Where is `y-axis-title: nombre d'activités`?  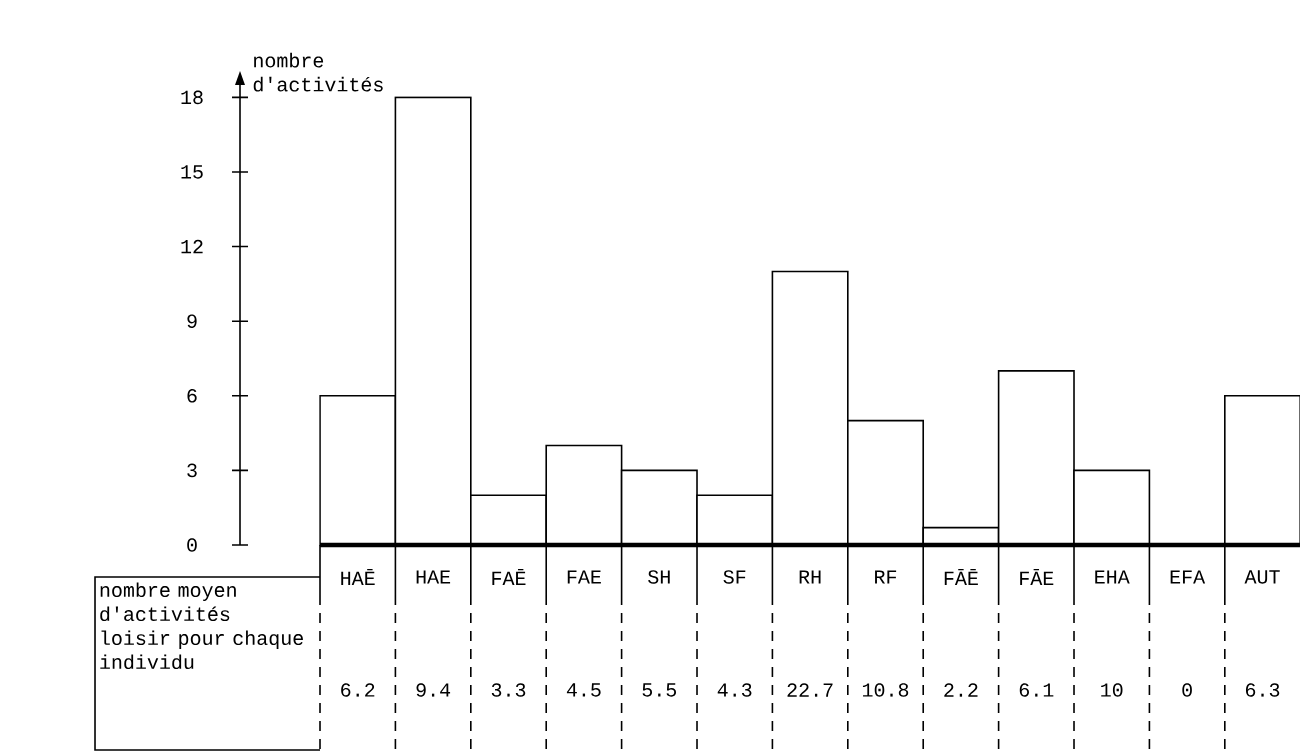
y-axis-title: nombre d'activités is located at coordinates (318, 72).